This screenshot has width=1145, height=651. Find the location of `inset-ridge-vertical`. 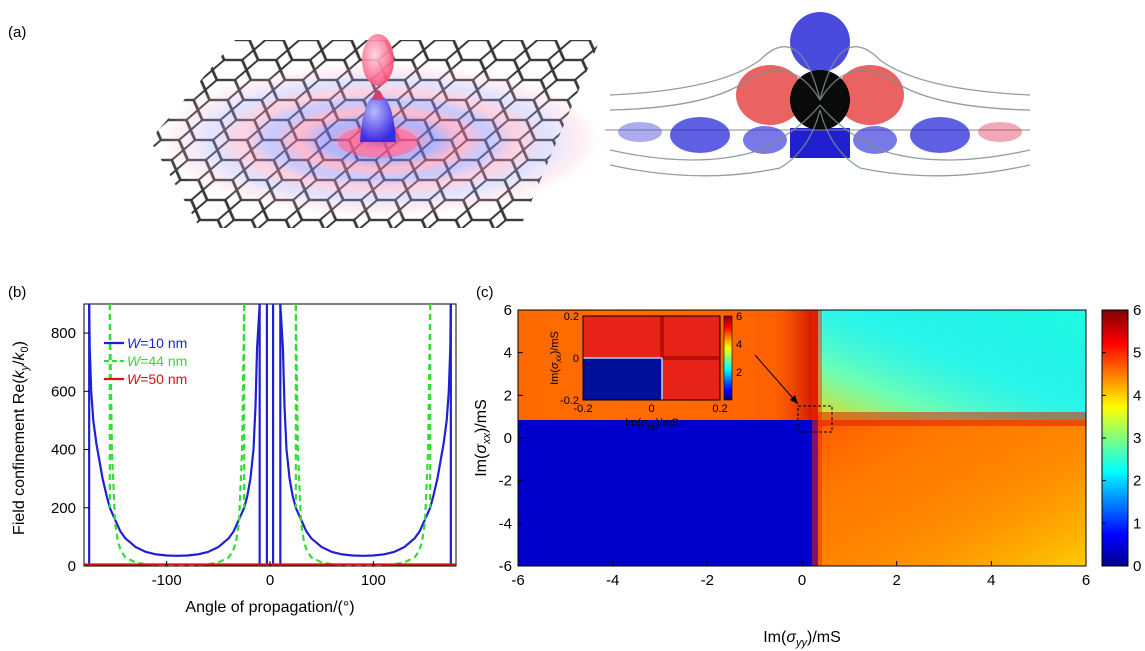

inset-ridge-vertical is located at coordinates (662, 337).